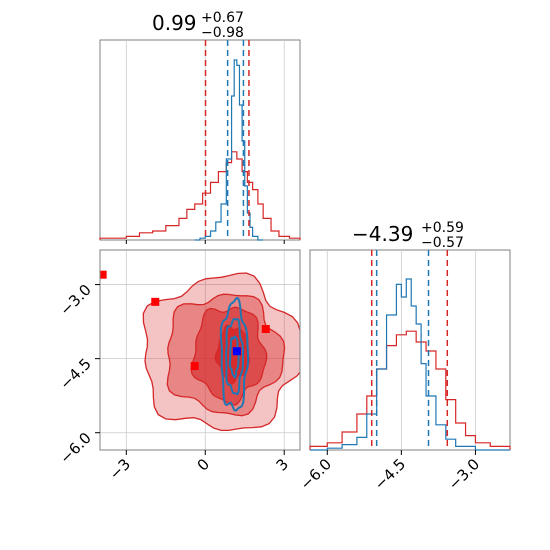  I want to click on tick-label-y-p2-0: −6.0, so click(75, 448).